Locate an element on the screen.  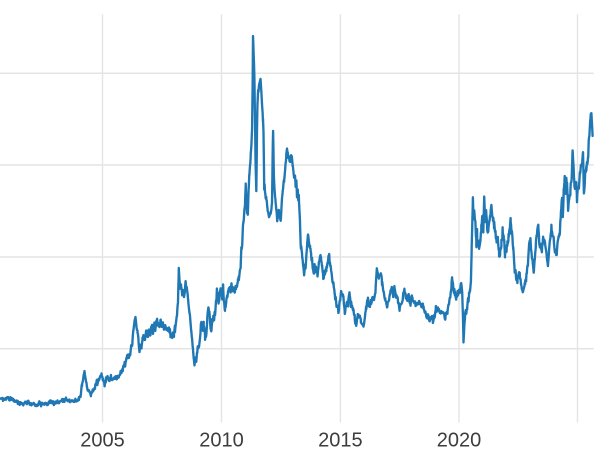
svg-text: 2010 is located at coordinates (221, 440).